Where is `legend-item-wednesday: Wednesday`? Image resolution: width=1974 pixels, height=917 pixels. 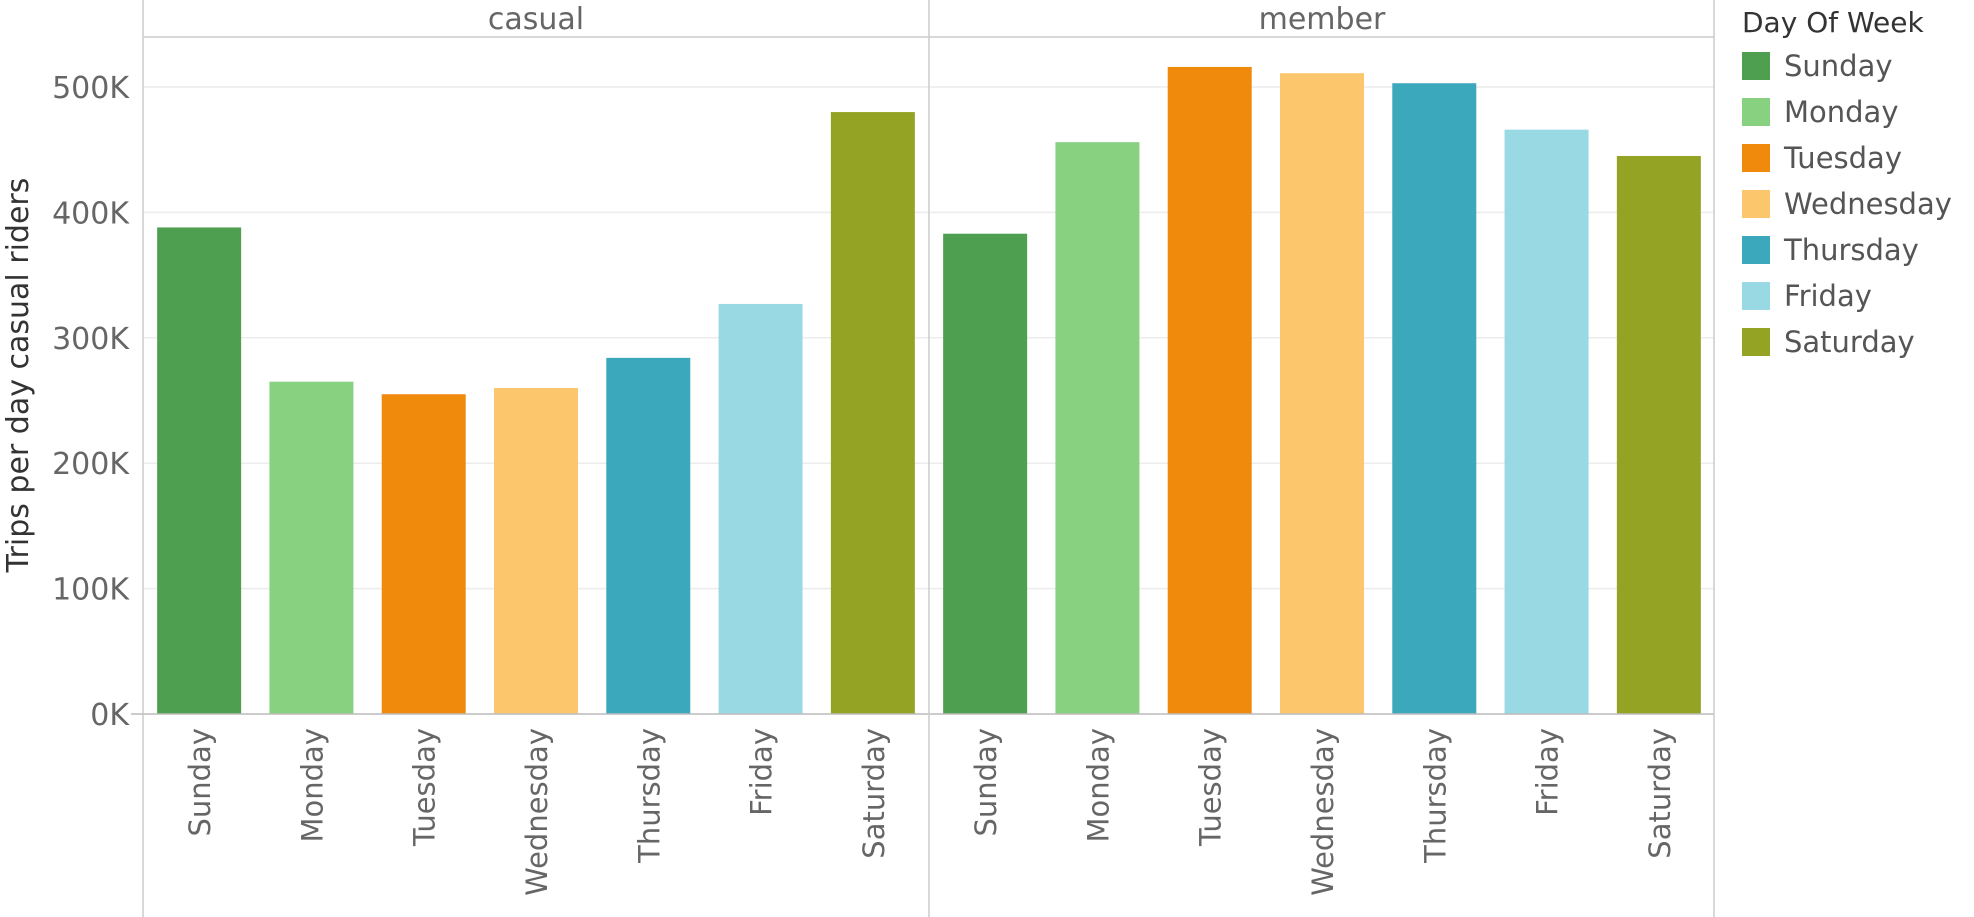
legend-item-wednesday: Wednesday is located at coordinates (1847, 204).